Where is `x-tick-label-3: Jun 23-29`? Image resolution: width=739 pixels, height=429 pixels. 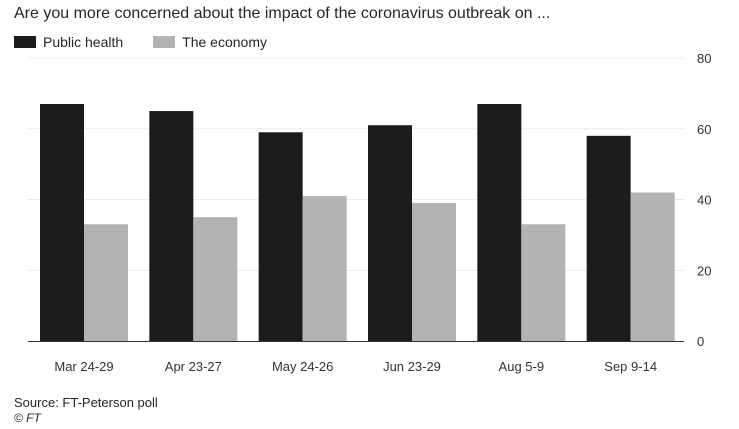
x-tick-label-3: Jun 23-29 is located at coordinates (412, 366).